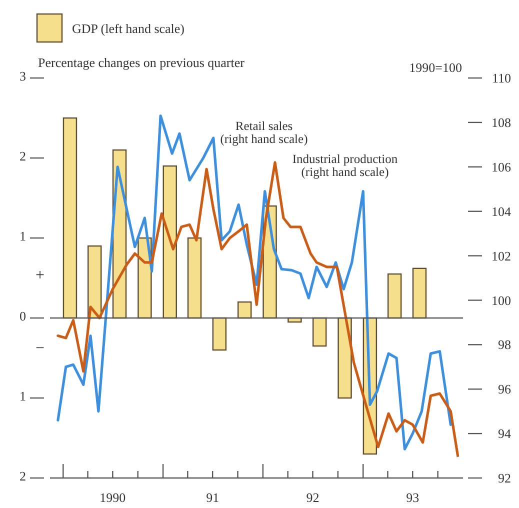 The image size is (519, 508). I want to click on y2-tick-label: 102, so click(501, 256).